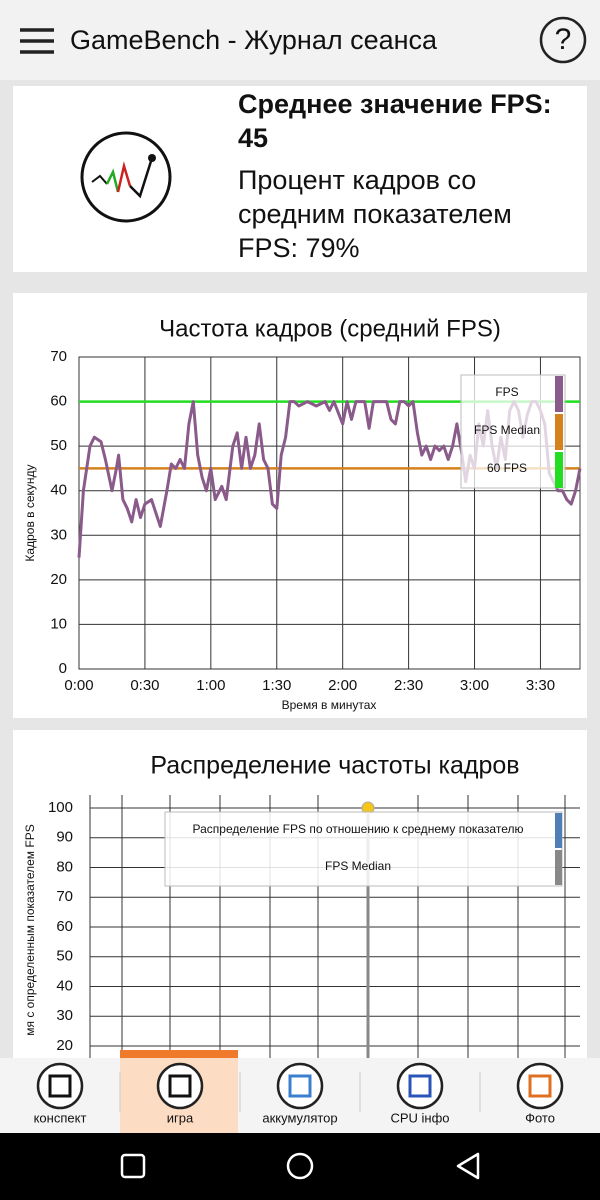  What do you see at coordinates (30, 512) in the screenshot?
I see `y-axis-label: Кадров в секунду` at bounding box center [30, 512].